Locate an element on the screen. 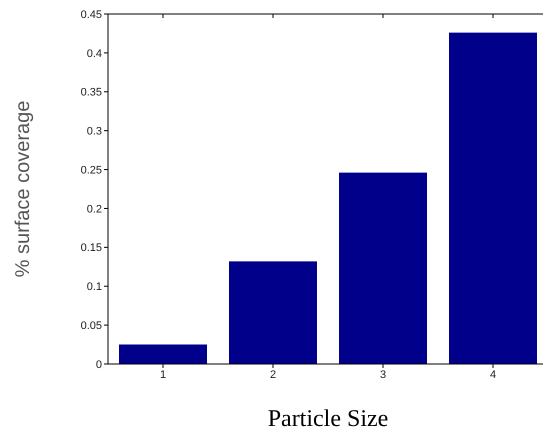 The image size is (543, 436). y-tick-label: 0.2 is located at coordinates (94, 209).